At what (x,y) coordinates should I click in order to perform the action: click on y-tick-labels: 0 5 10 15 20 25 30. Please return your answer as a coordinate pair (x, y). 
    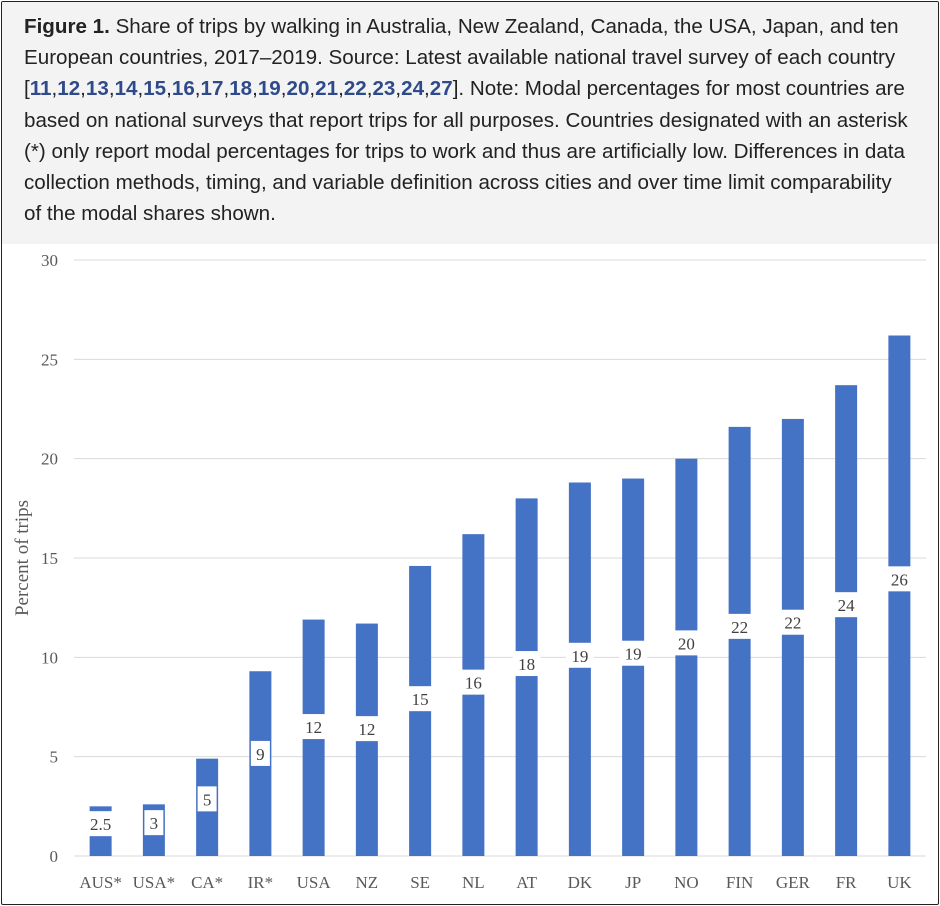
    Looking at the image, I should click on (49, 558).